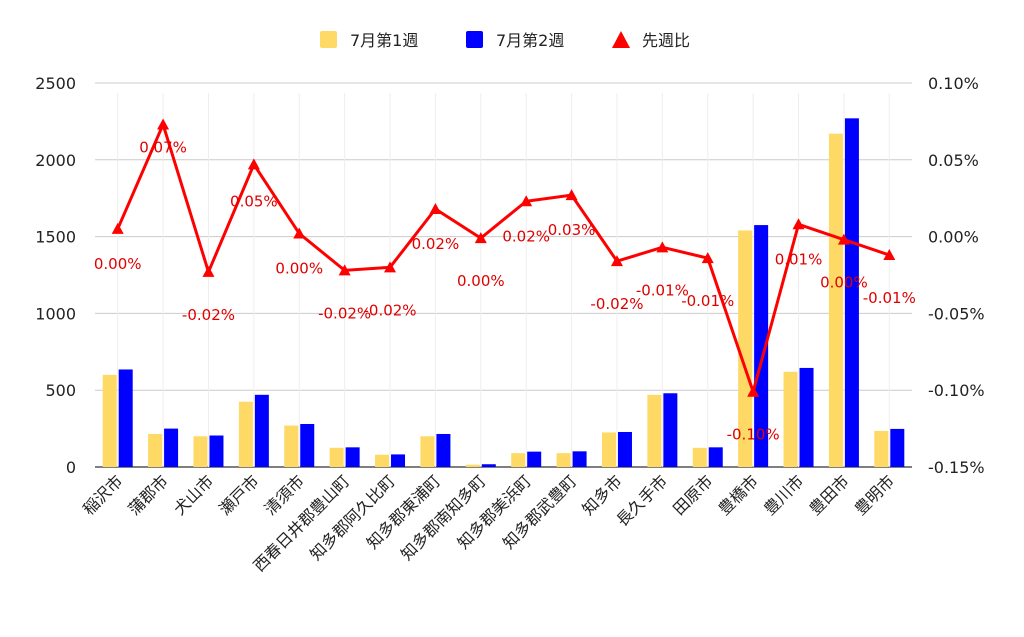 The height and width of the screenshot is (637, 1024). Describe the element at coordinates (55, 160) in the screenshot. I see `left-axis-tick-label: 2000` at that location.